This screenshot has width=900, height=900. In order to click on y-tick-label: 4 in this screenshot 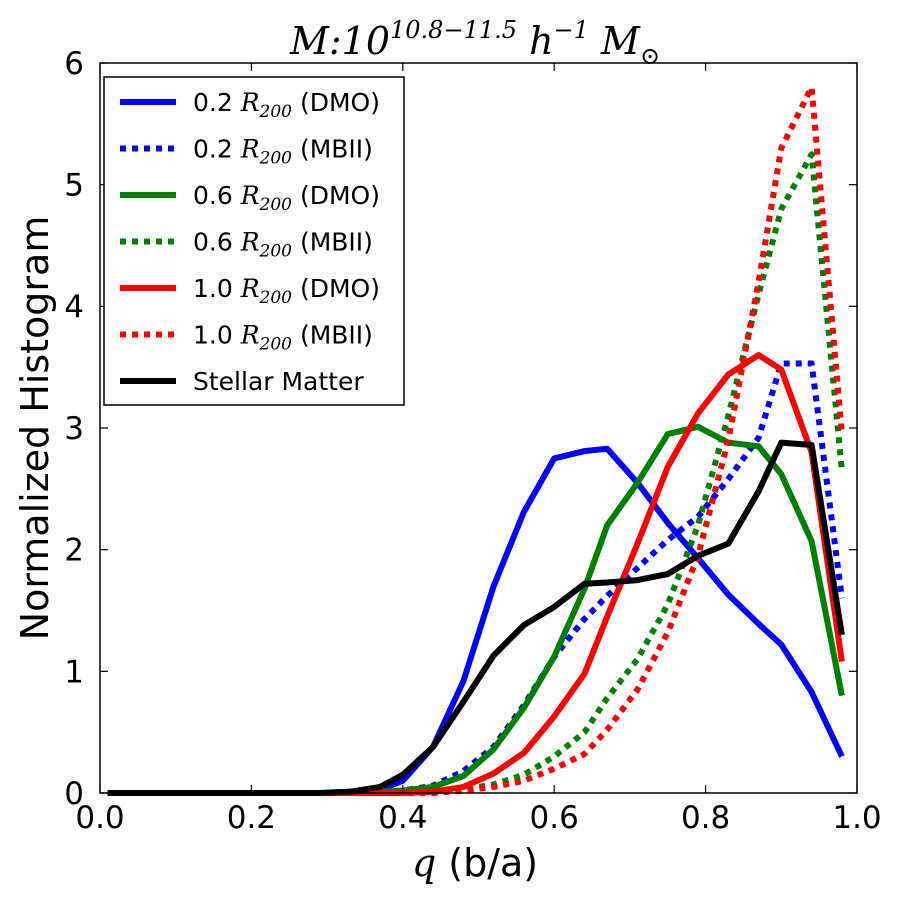, I will do `click(74, 307)`.